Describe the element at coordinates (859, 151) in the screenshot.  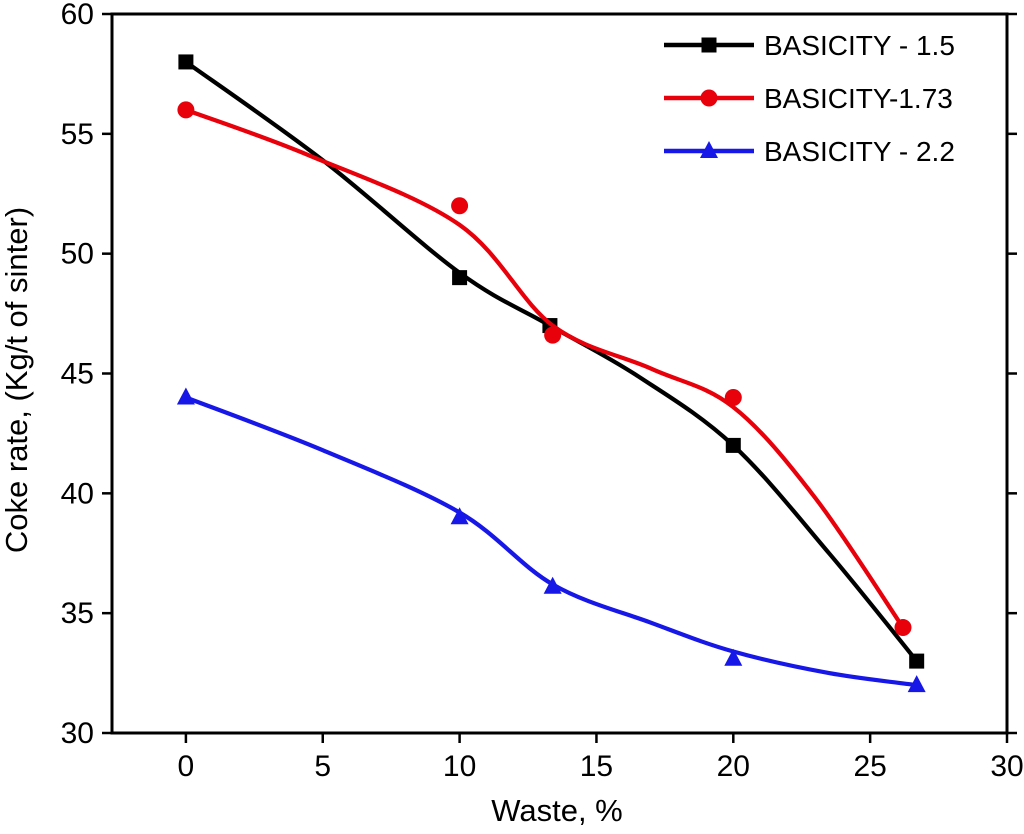
I see `legend-label: BASICITY - 2.2` at that location.